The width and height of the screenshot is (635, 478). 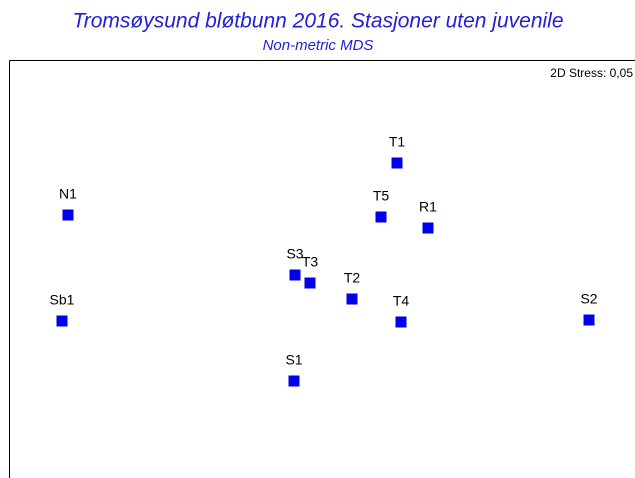 I want to click on point-label: R1, so click(x=428, y=207).